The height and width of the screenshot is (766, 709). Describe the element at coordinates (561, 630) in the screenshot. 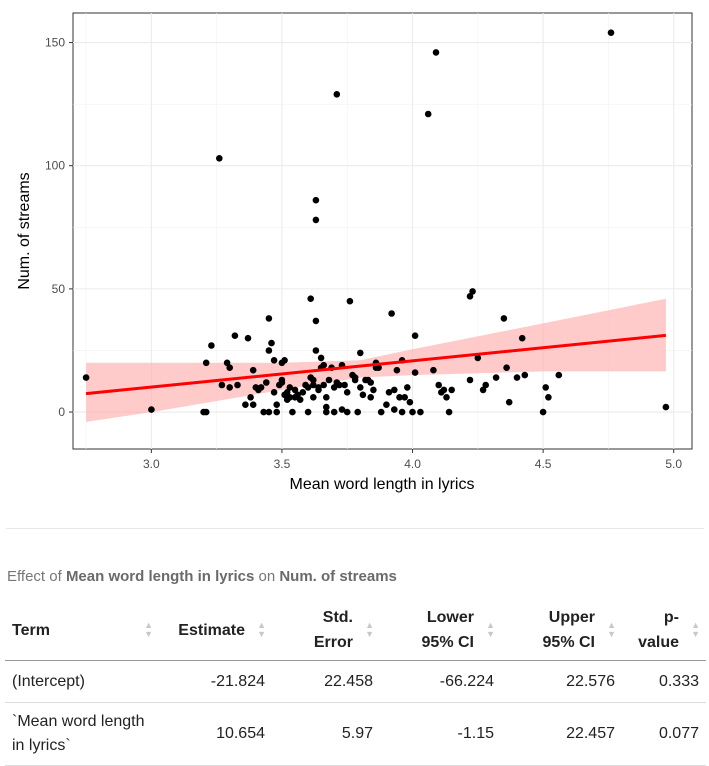

I see `column-header: Upper 95% CI ▲ ▼` at that location.